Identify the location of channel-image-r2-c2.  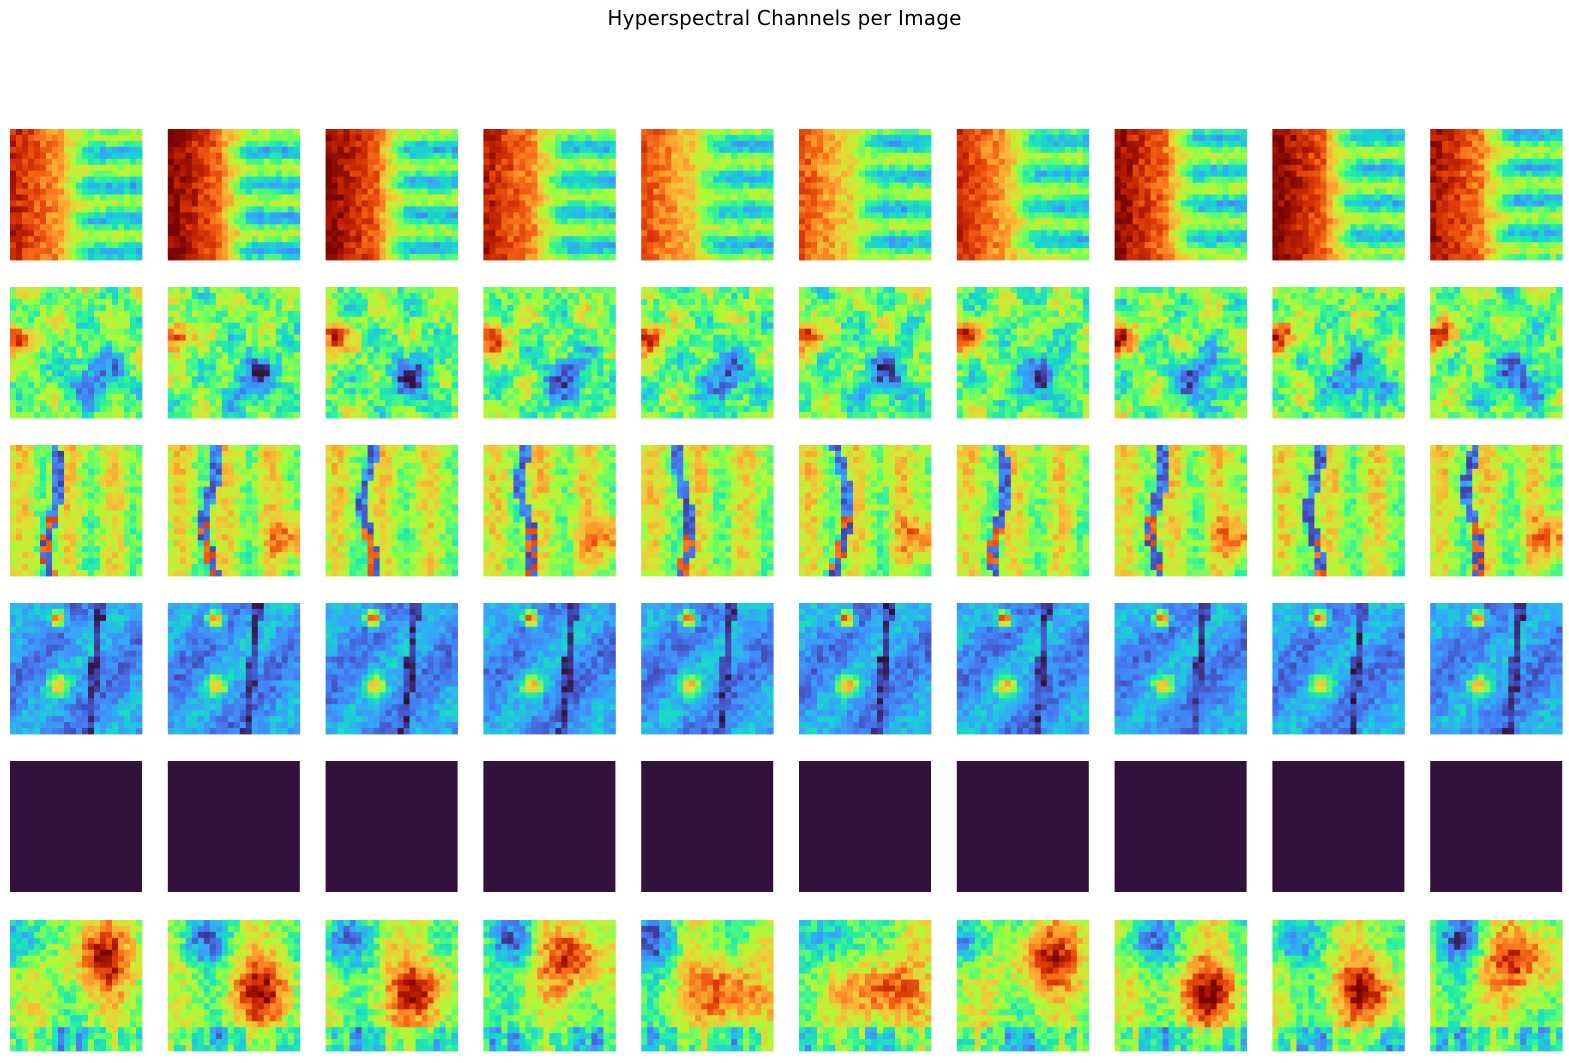
(234, 352).